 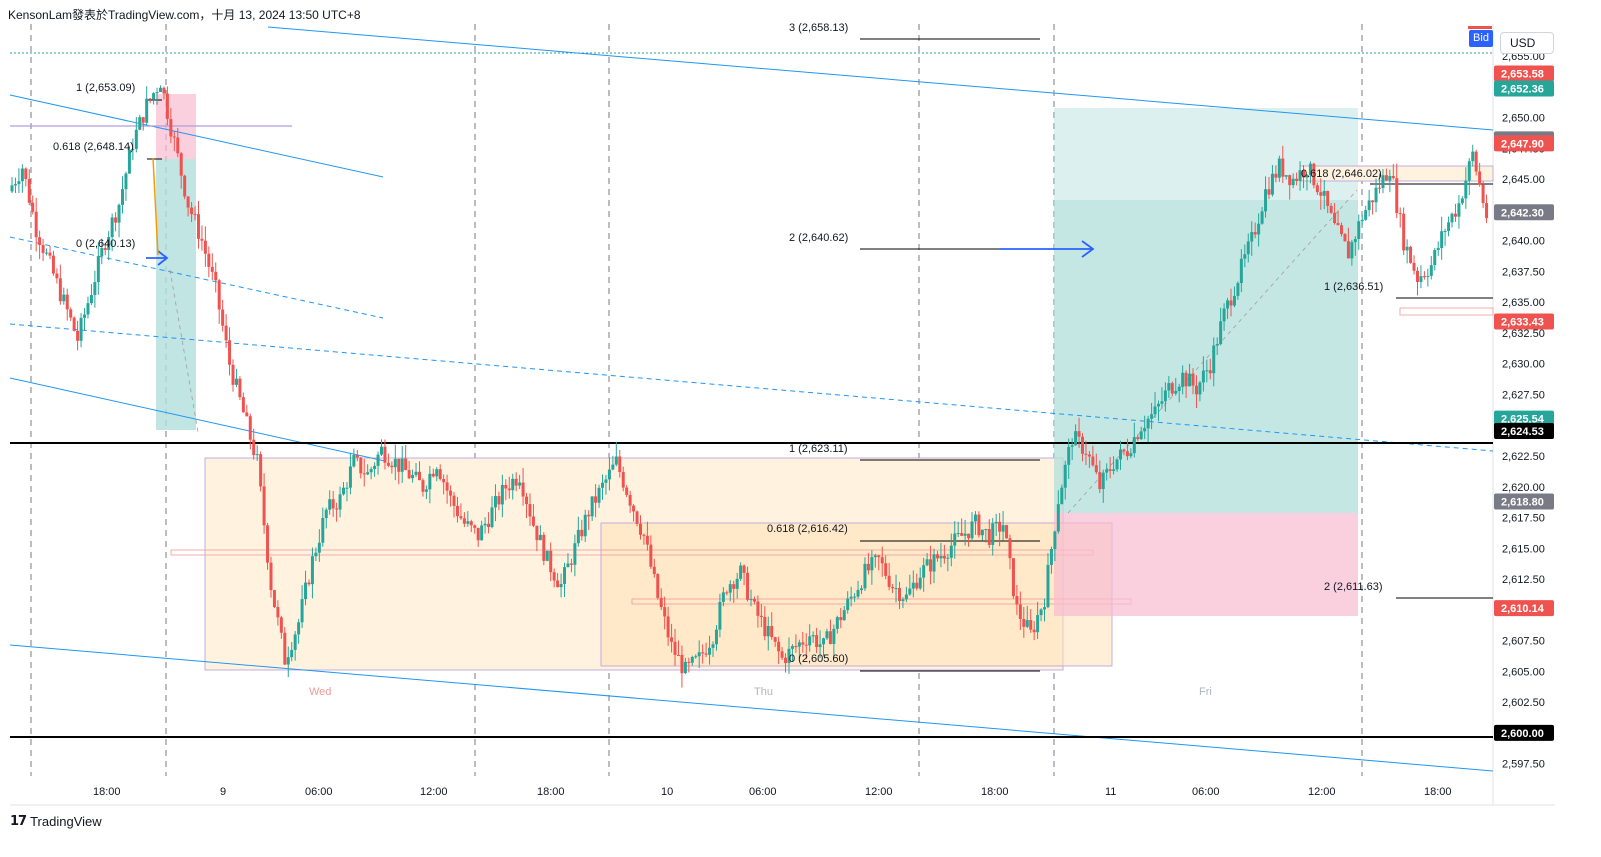 What do you see at coordinates (1523, 334) in the screenshot?
I see `price-tick: 2,632.50` at bounding box center [1523, 334].